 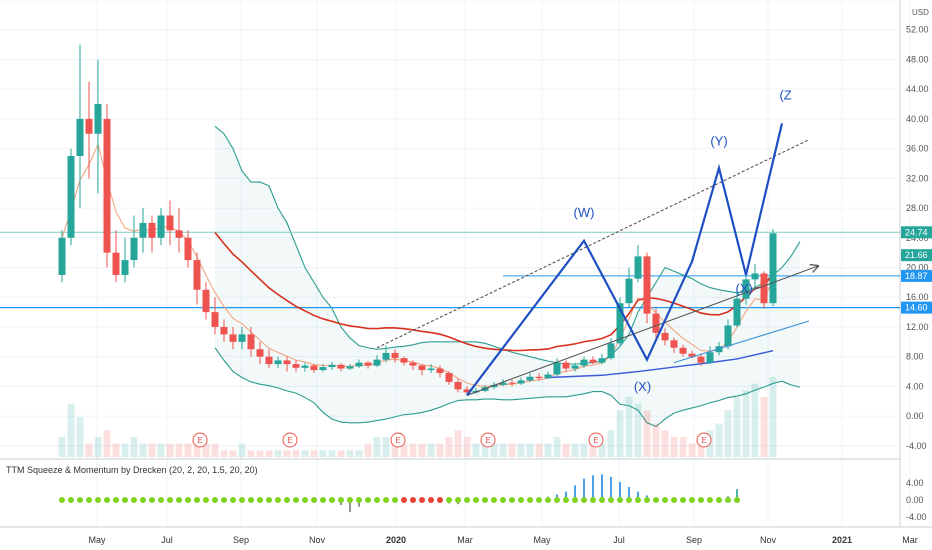 What do you see at coordinates (660, 364) in the screenshot?
I see `ma-blue-line` at bounding box center [660, 364].